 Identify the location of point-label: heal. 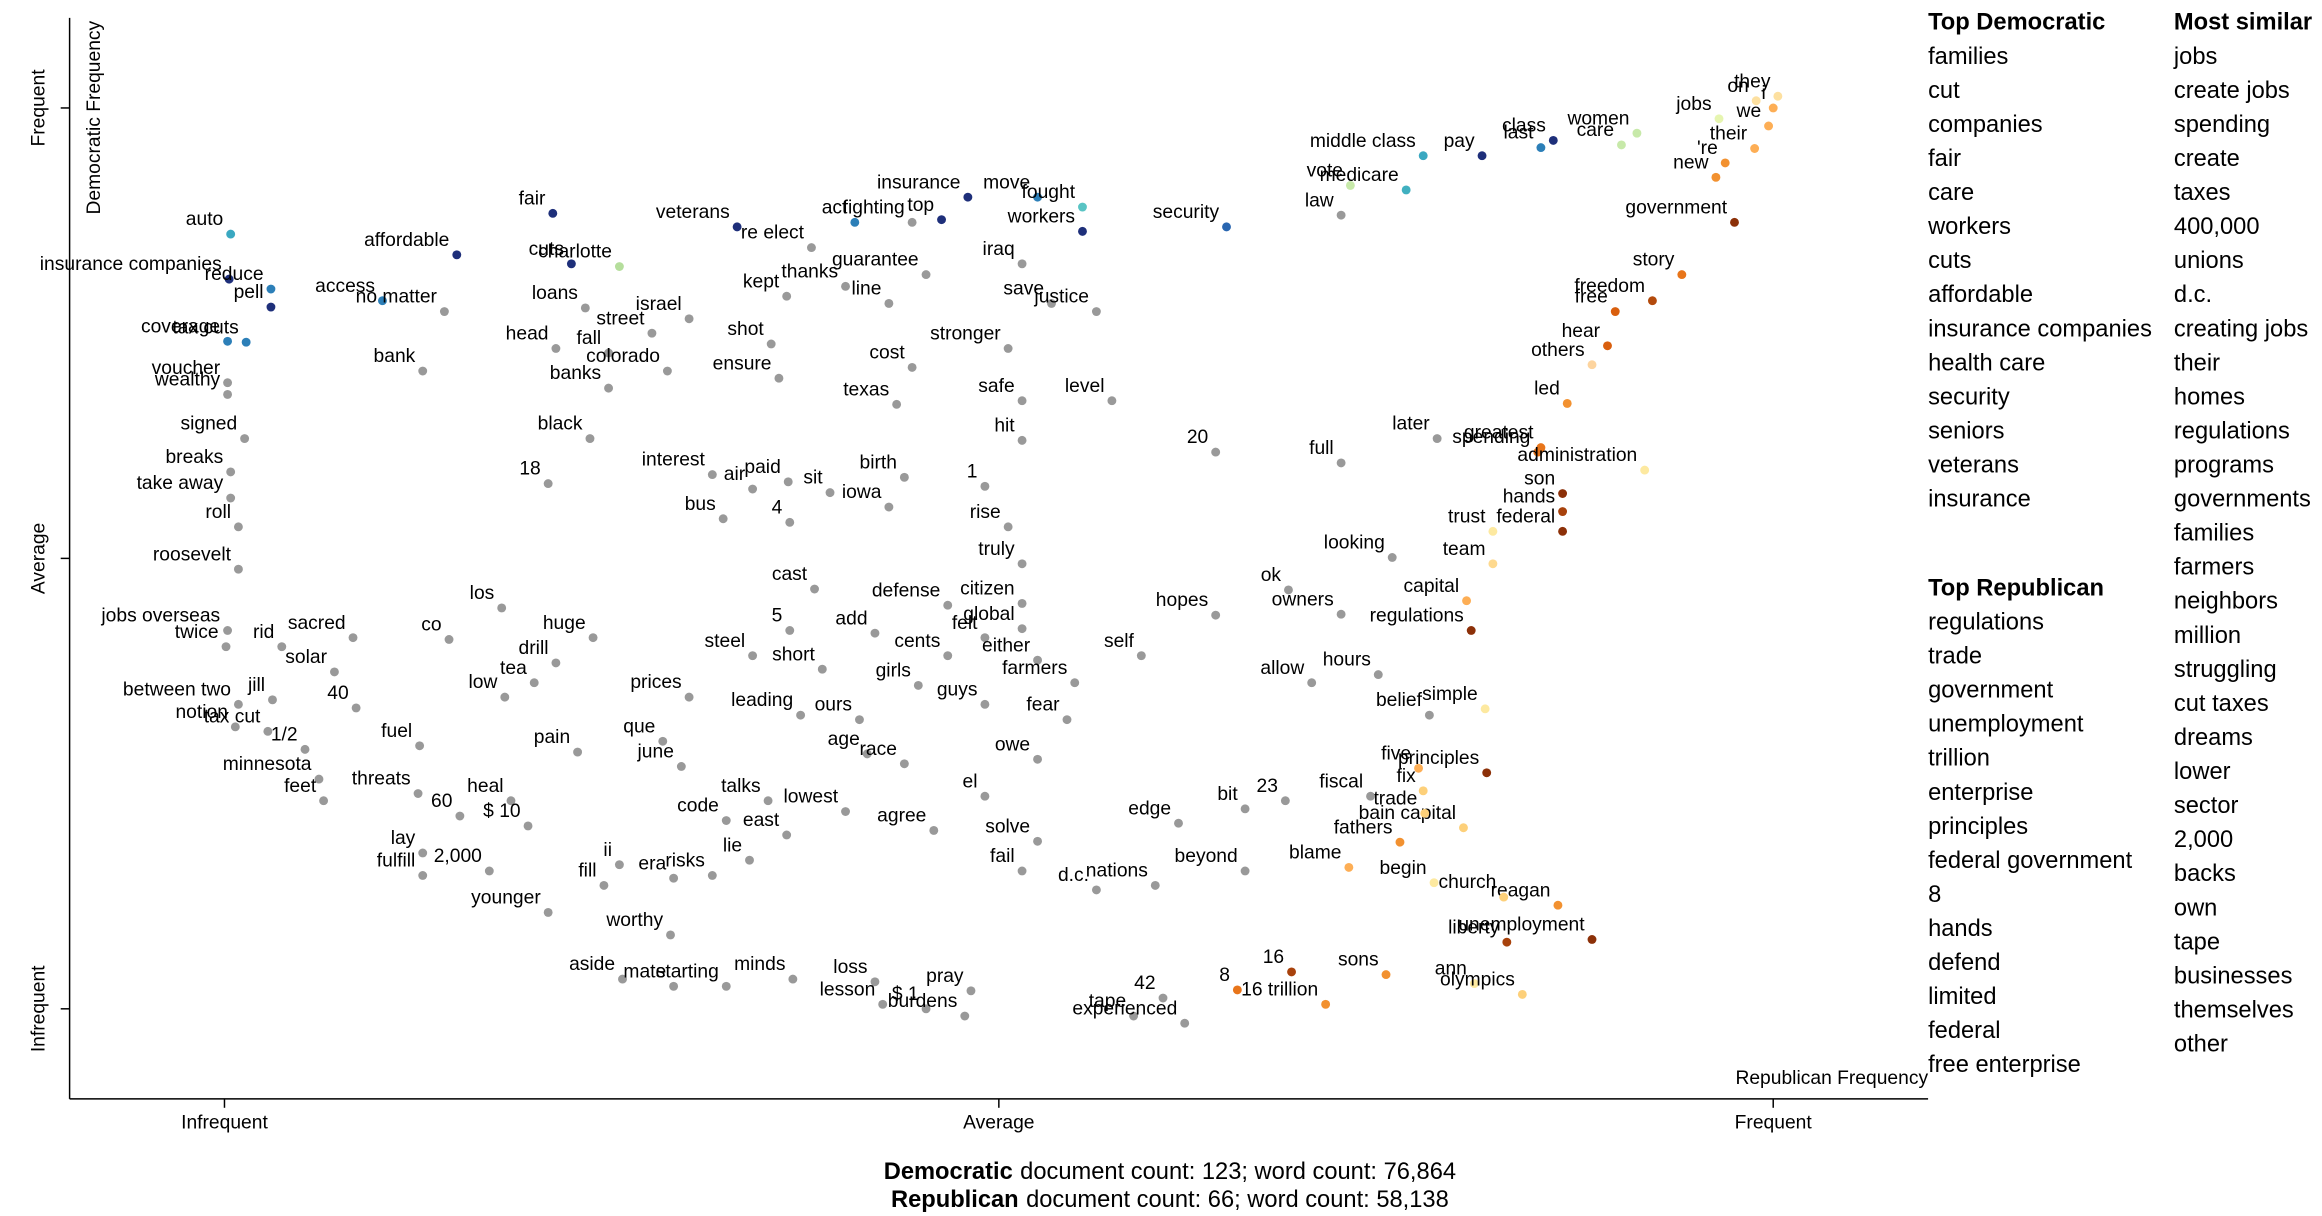
(485, 786).